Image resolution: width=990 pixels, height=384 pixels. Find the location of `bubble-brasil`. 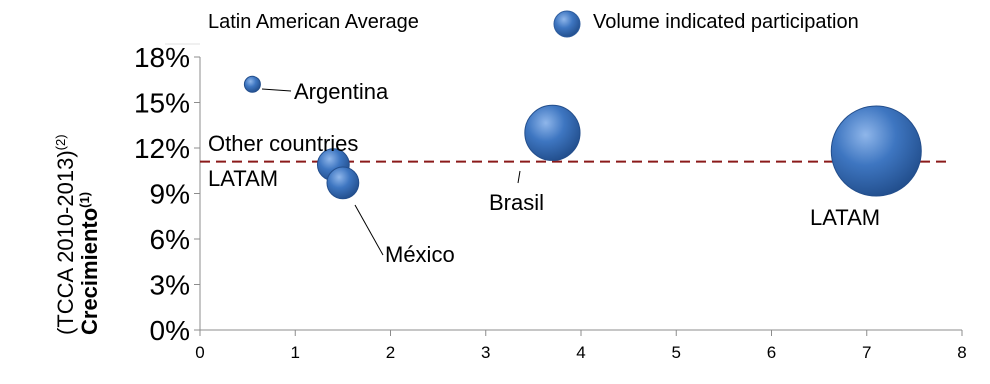

bubble-brasil is located at coordinates (552, 132).